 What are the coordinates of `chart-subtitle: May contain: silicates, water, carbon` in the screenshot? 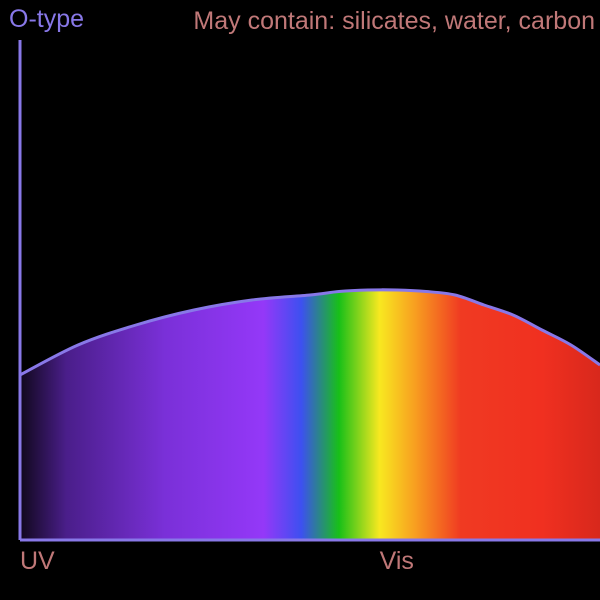 It's located at (394, 21).